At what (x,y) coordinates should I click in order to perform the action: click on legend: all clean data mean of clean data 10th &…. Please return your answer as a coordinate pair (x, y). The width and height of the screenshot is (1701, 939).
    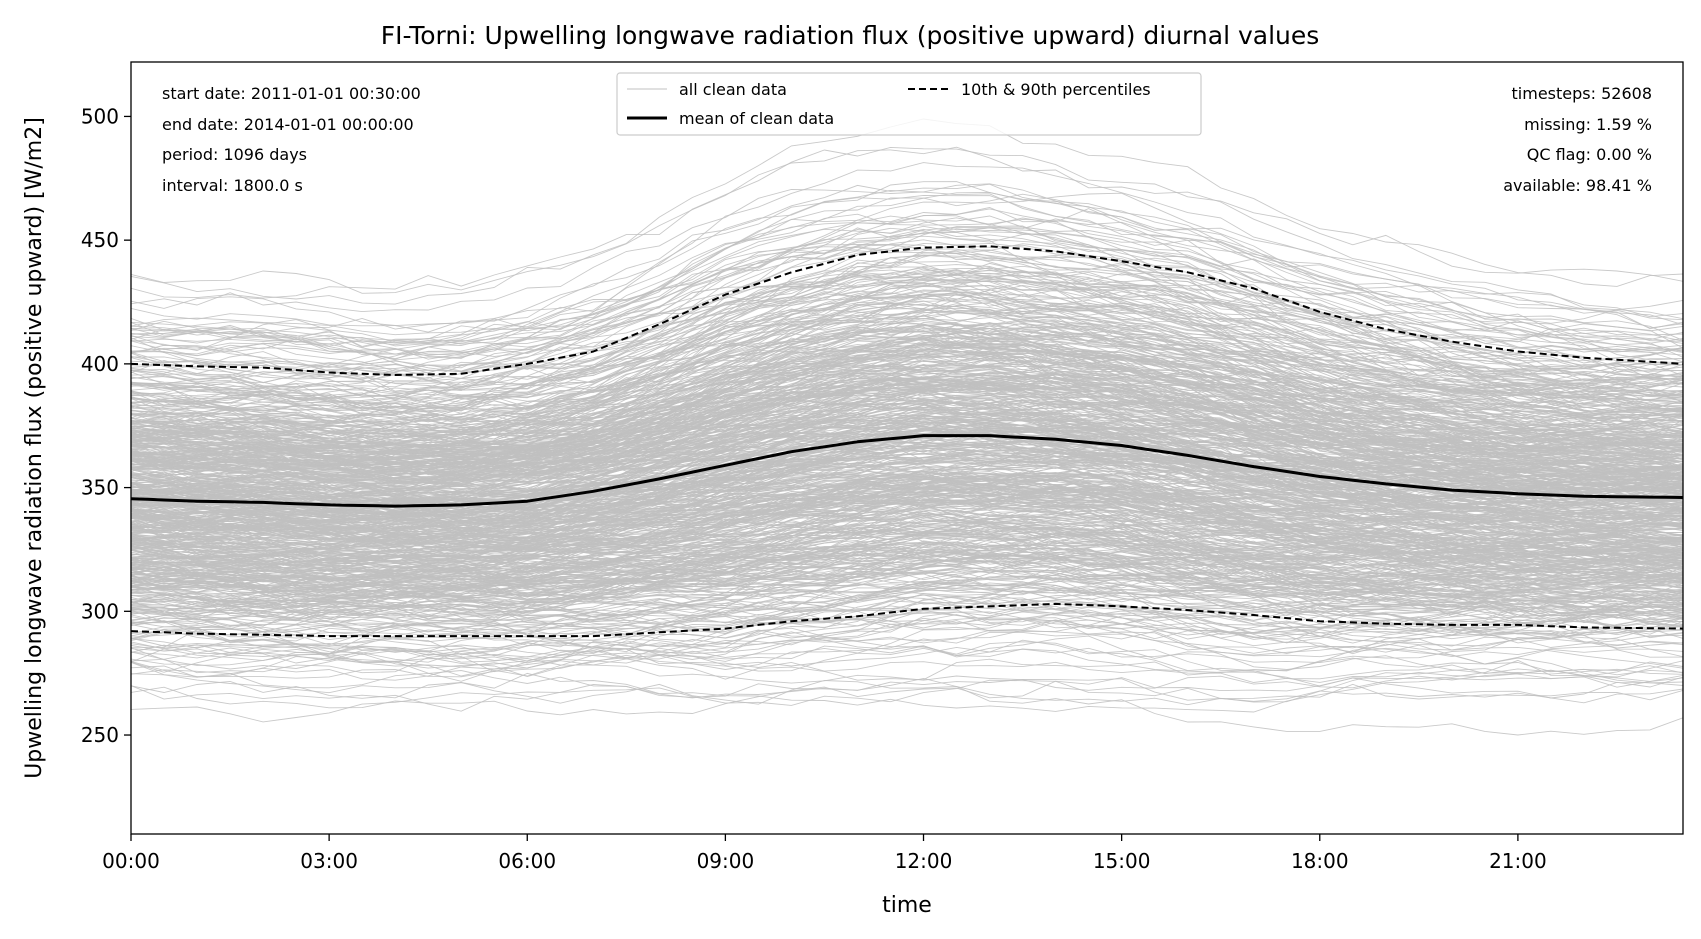
    Looking at the image, I should click on (909, 104).